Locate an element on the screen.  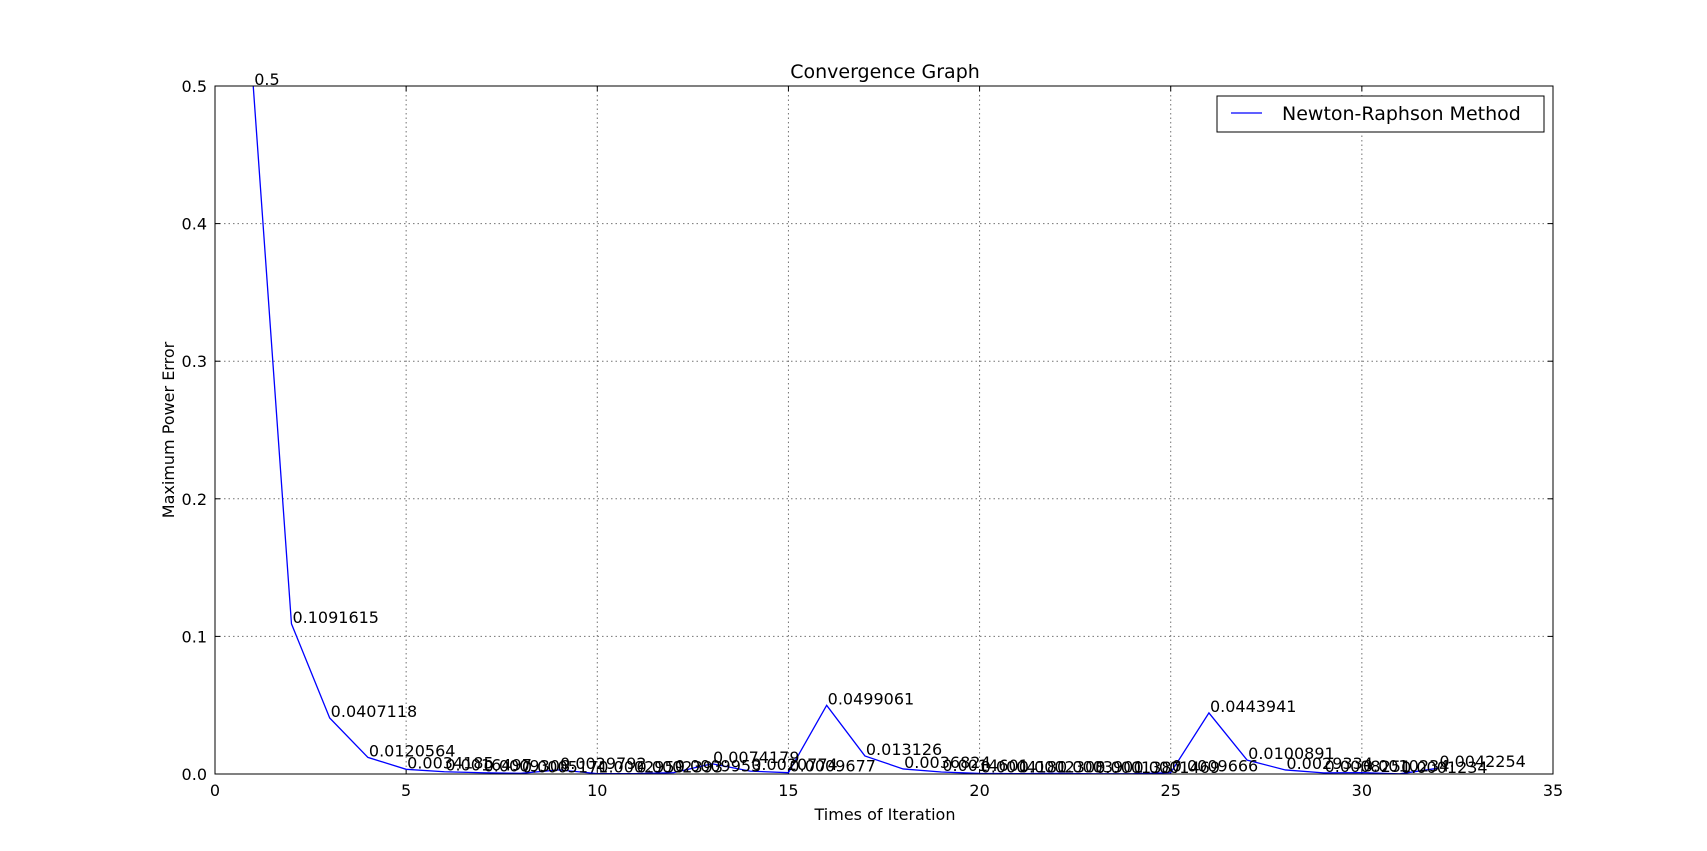
data-label: 0.0009308 is located at coordinates (527, 766).